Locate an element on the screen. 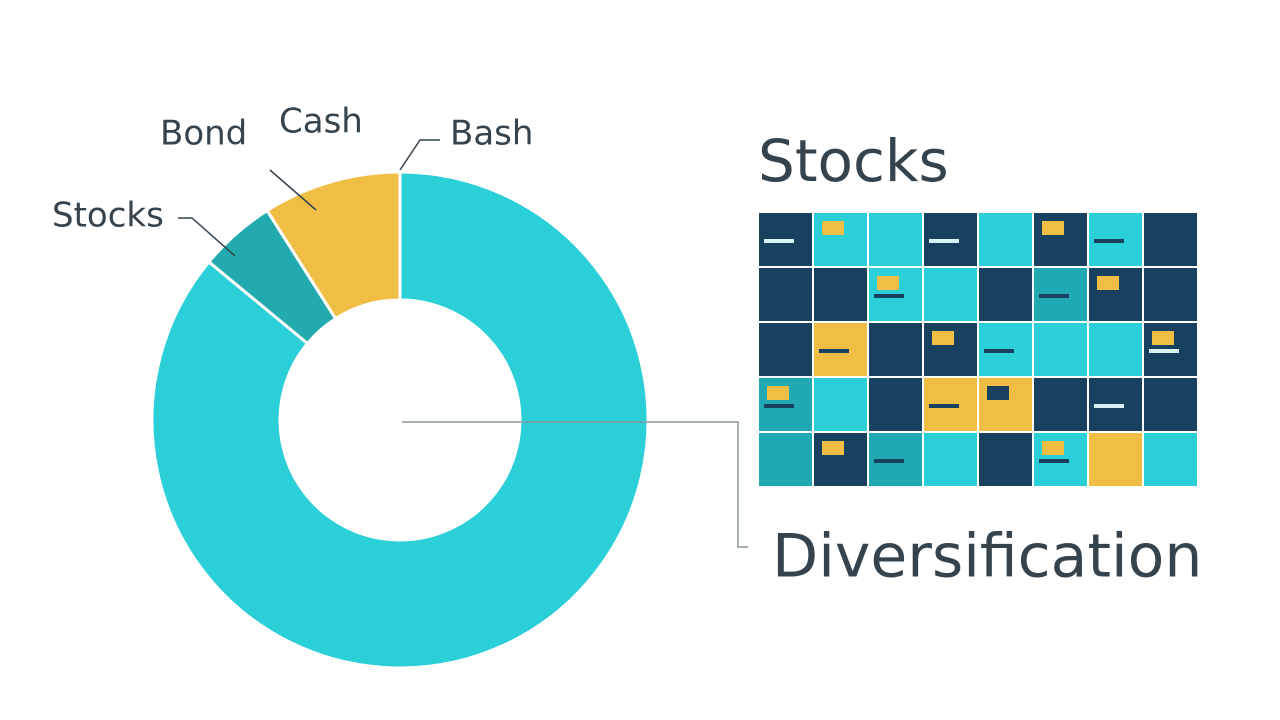 The image size is (1280, 720). slice-label: Bash is located at coordinates (491, 134).